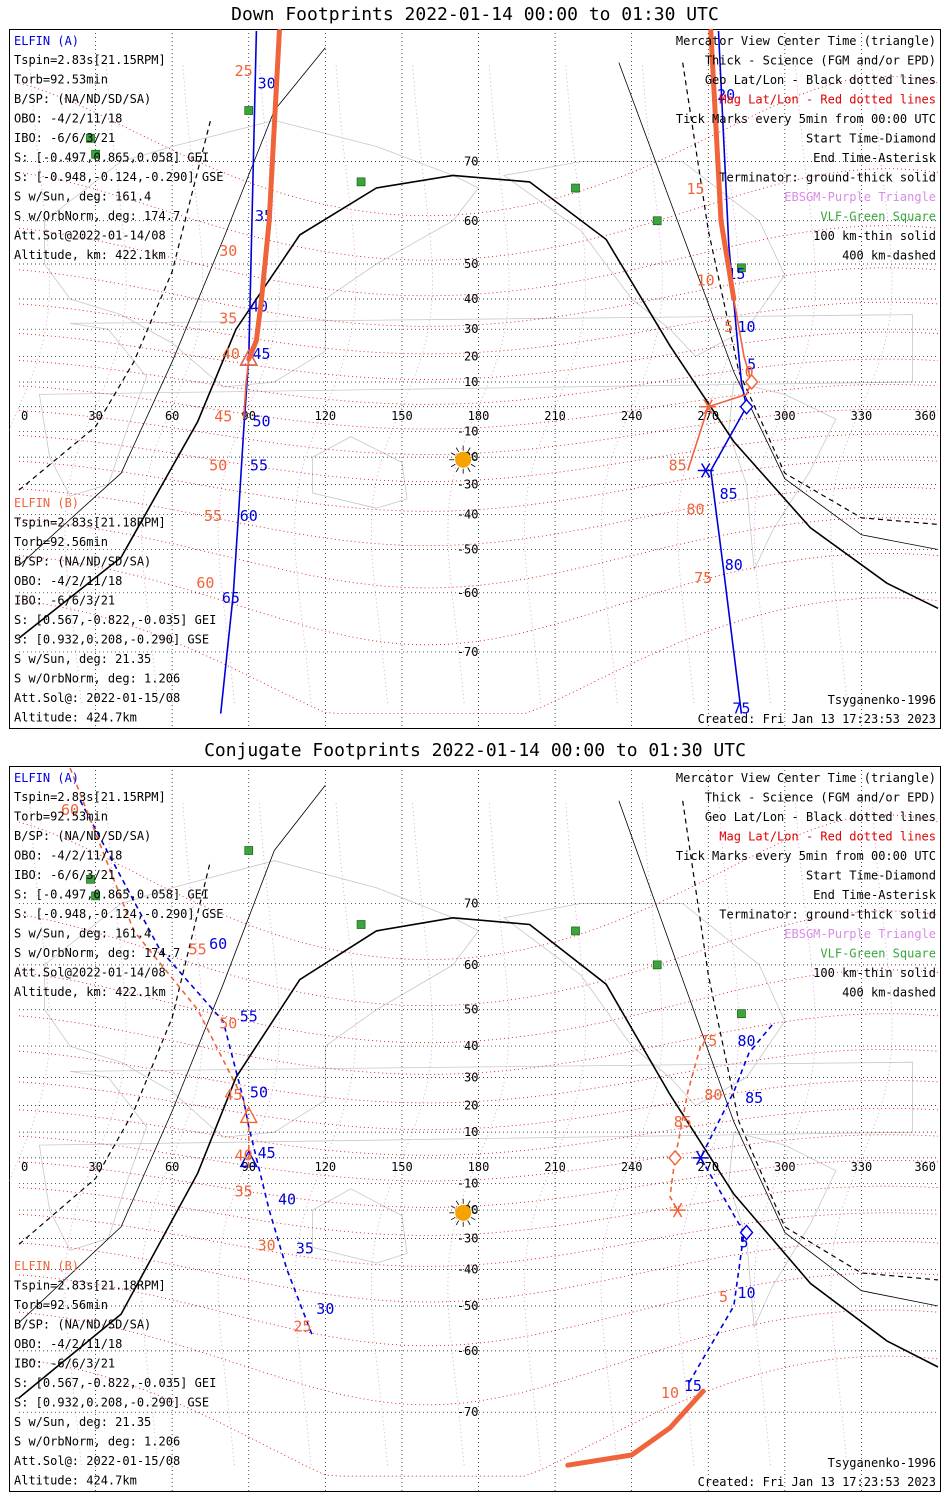 Image resolution: width=950 pixels, height=1500 pixels. What do you see at coordinates (90, 523) in the screenshot?
I see `elfin-b-info-line: Tspin=2.83s[21.18RPM]` at bounding box center [90, 523].